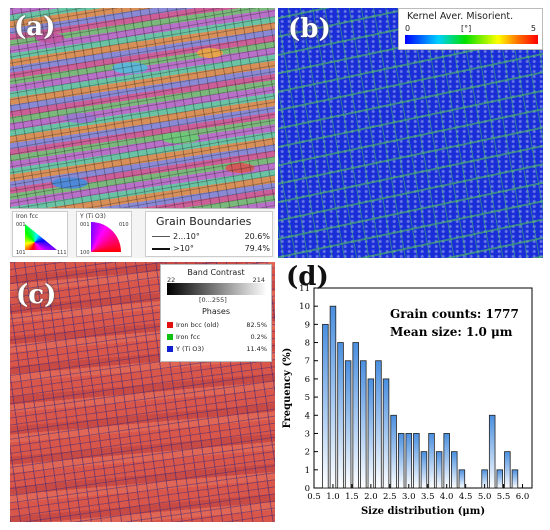  Describe the element at coordinates (307, 489) in the screenshot. I see `y-tick-label: 0` at that location.